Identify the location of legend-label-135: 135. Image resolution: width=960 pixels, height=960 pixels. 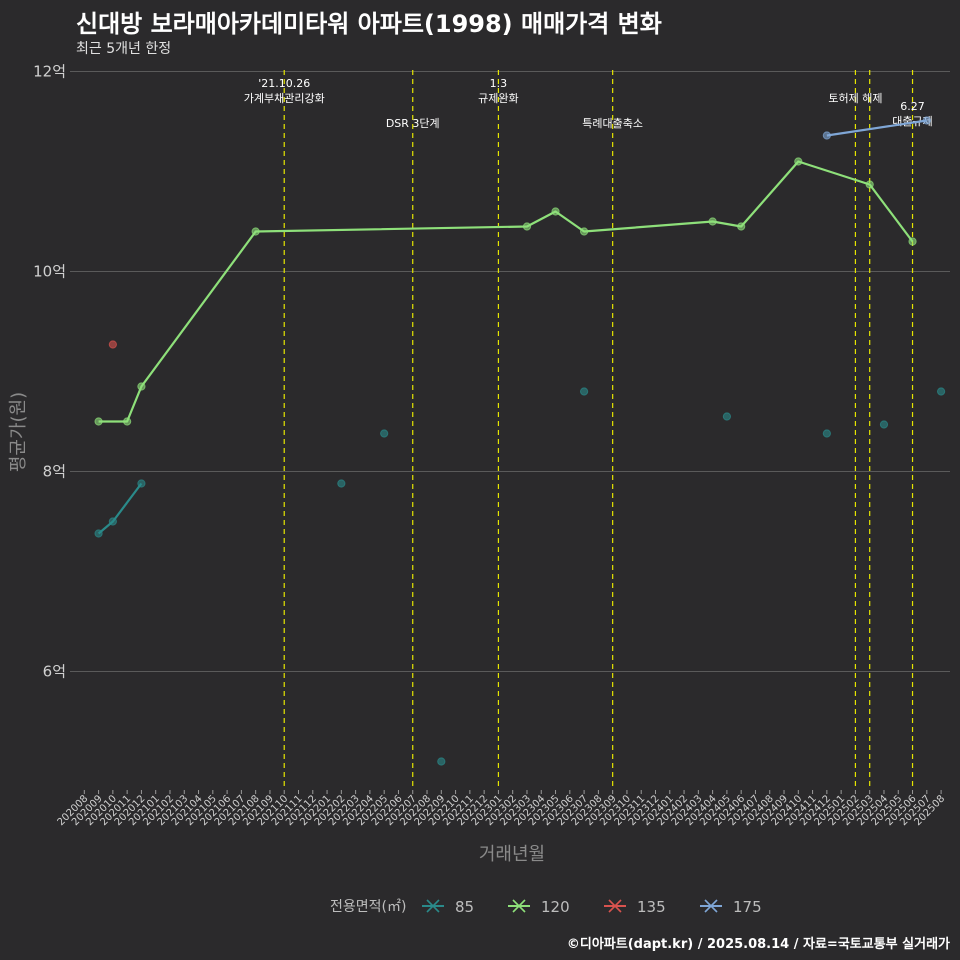
(651, 907).